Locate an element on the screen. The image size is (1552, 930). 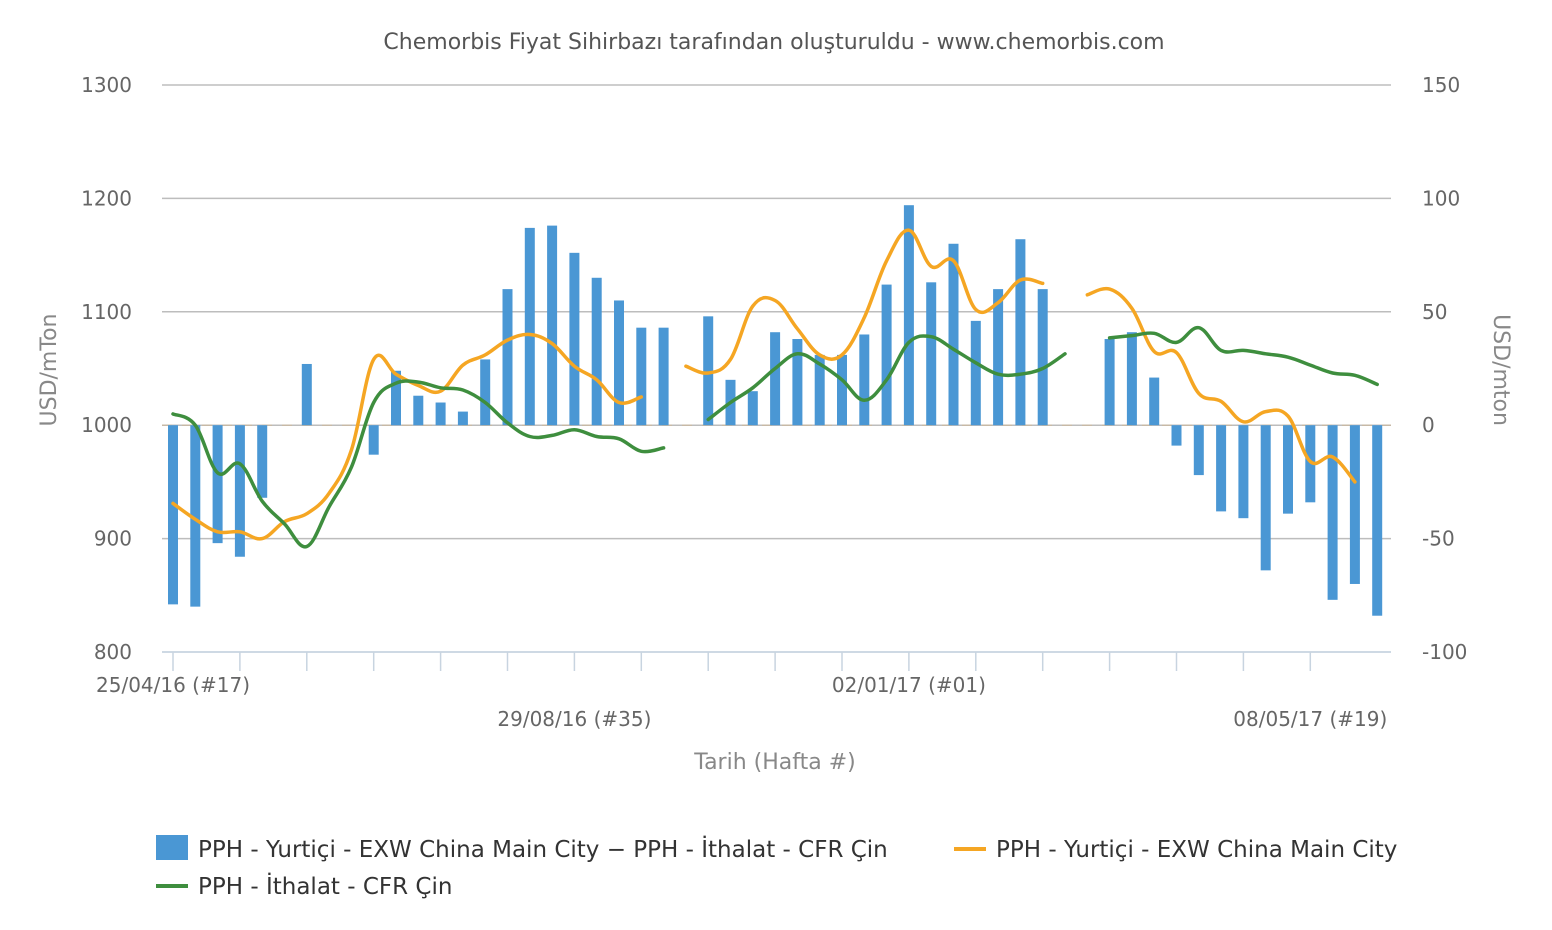
legend-item-domestic: PPH - Yurtiçi - EXW China Main City is located at coordinates (1175, 850).